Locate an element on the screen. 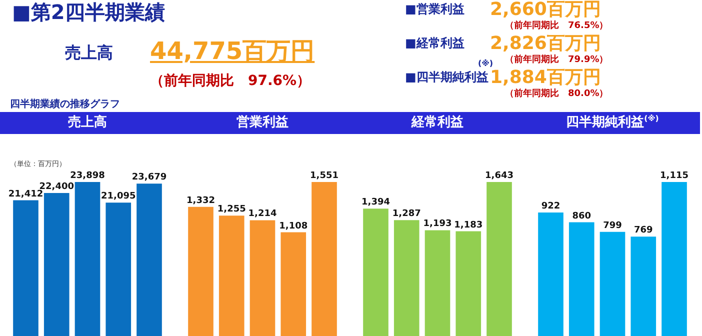  data-label: 23,679 is located at coordinates (149, 177).